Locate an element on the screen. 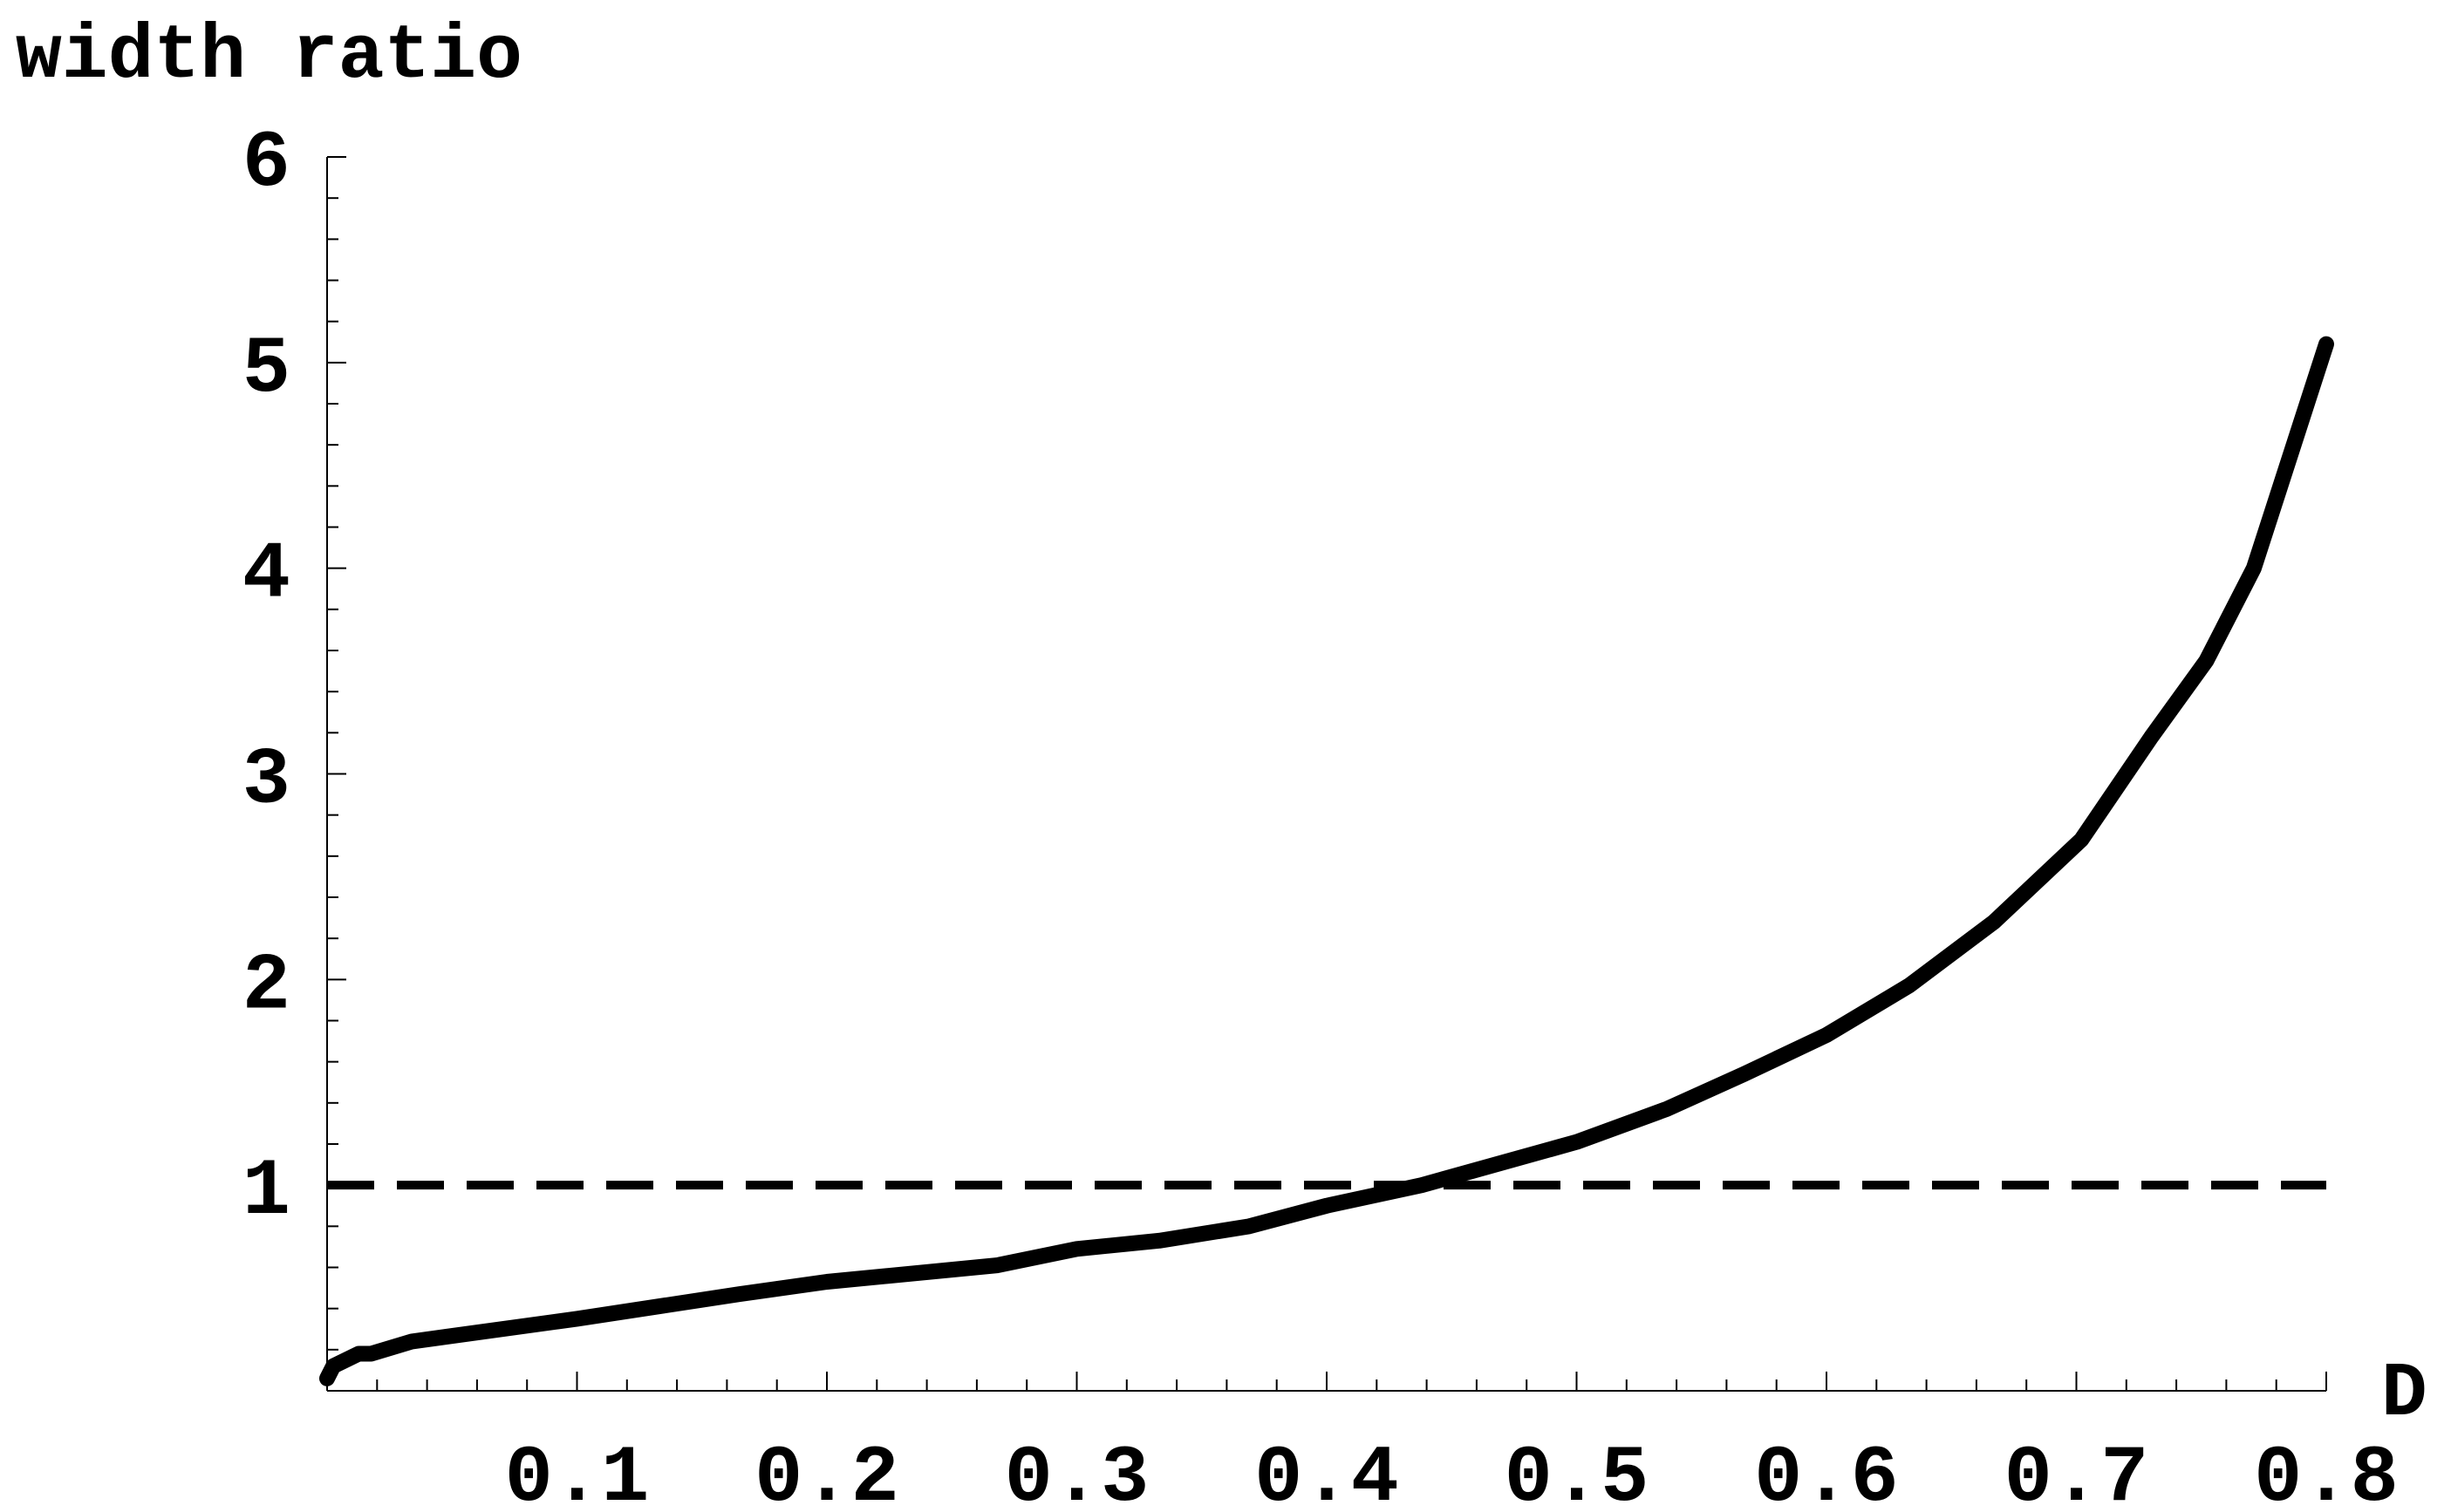 The height and width of the screenshot is (1512, 2451). y-tick-label: 3 is located at coordinates (266, 781).